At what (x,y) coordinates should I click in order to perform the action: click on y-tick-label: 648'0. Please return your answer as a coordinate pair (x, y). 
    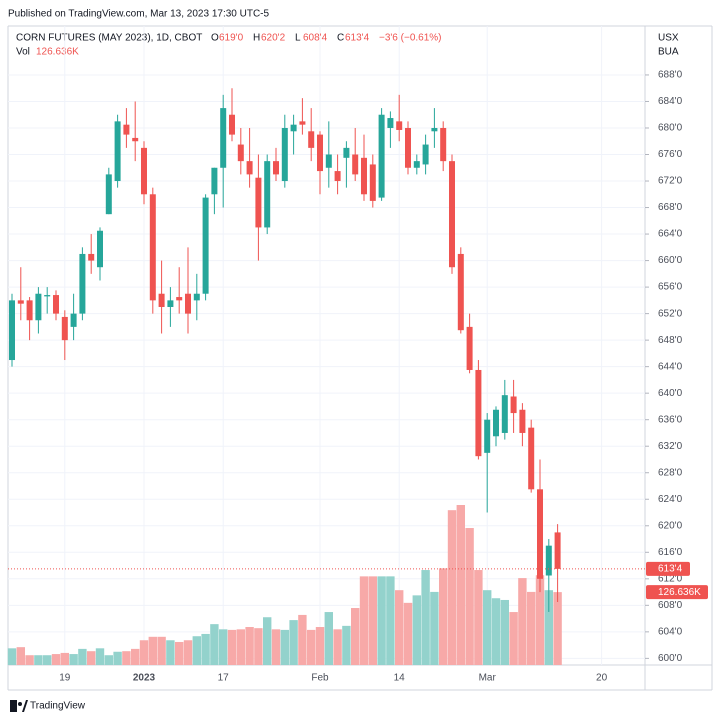
    Looking at the image, I should click on (670, 340).